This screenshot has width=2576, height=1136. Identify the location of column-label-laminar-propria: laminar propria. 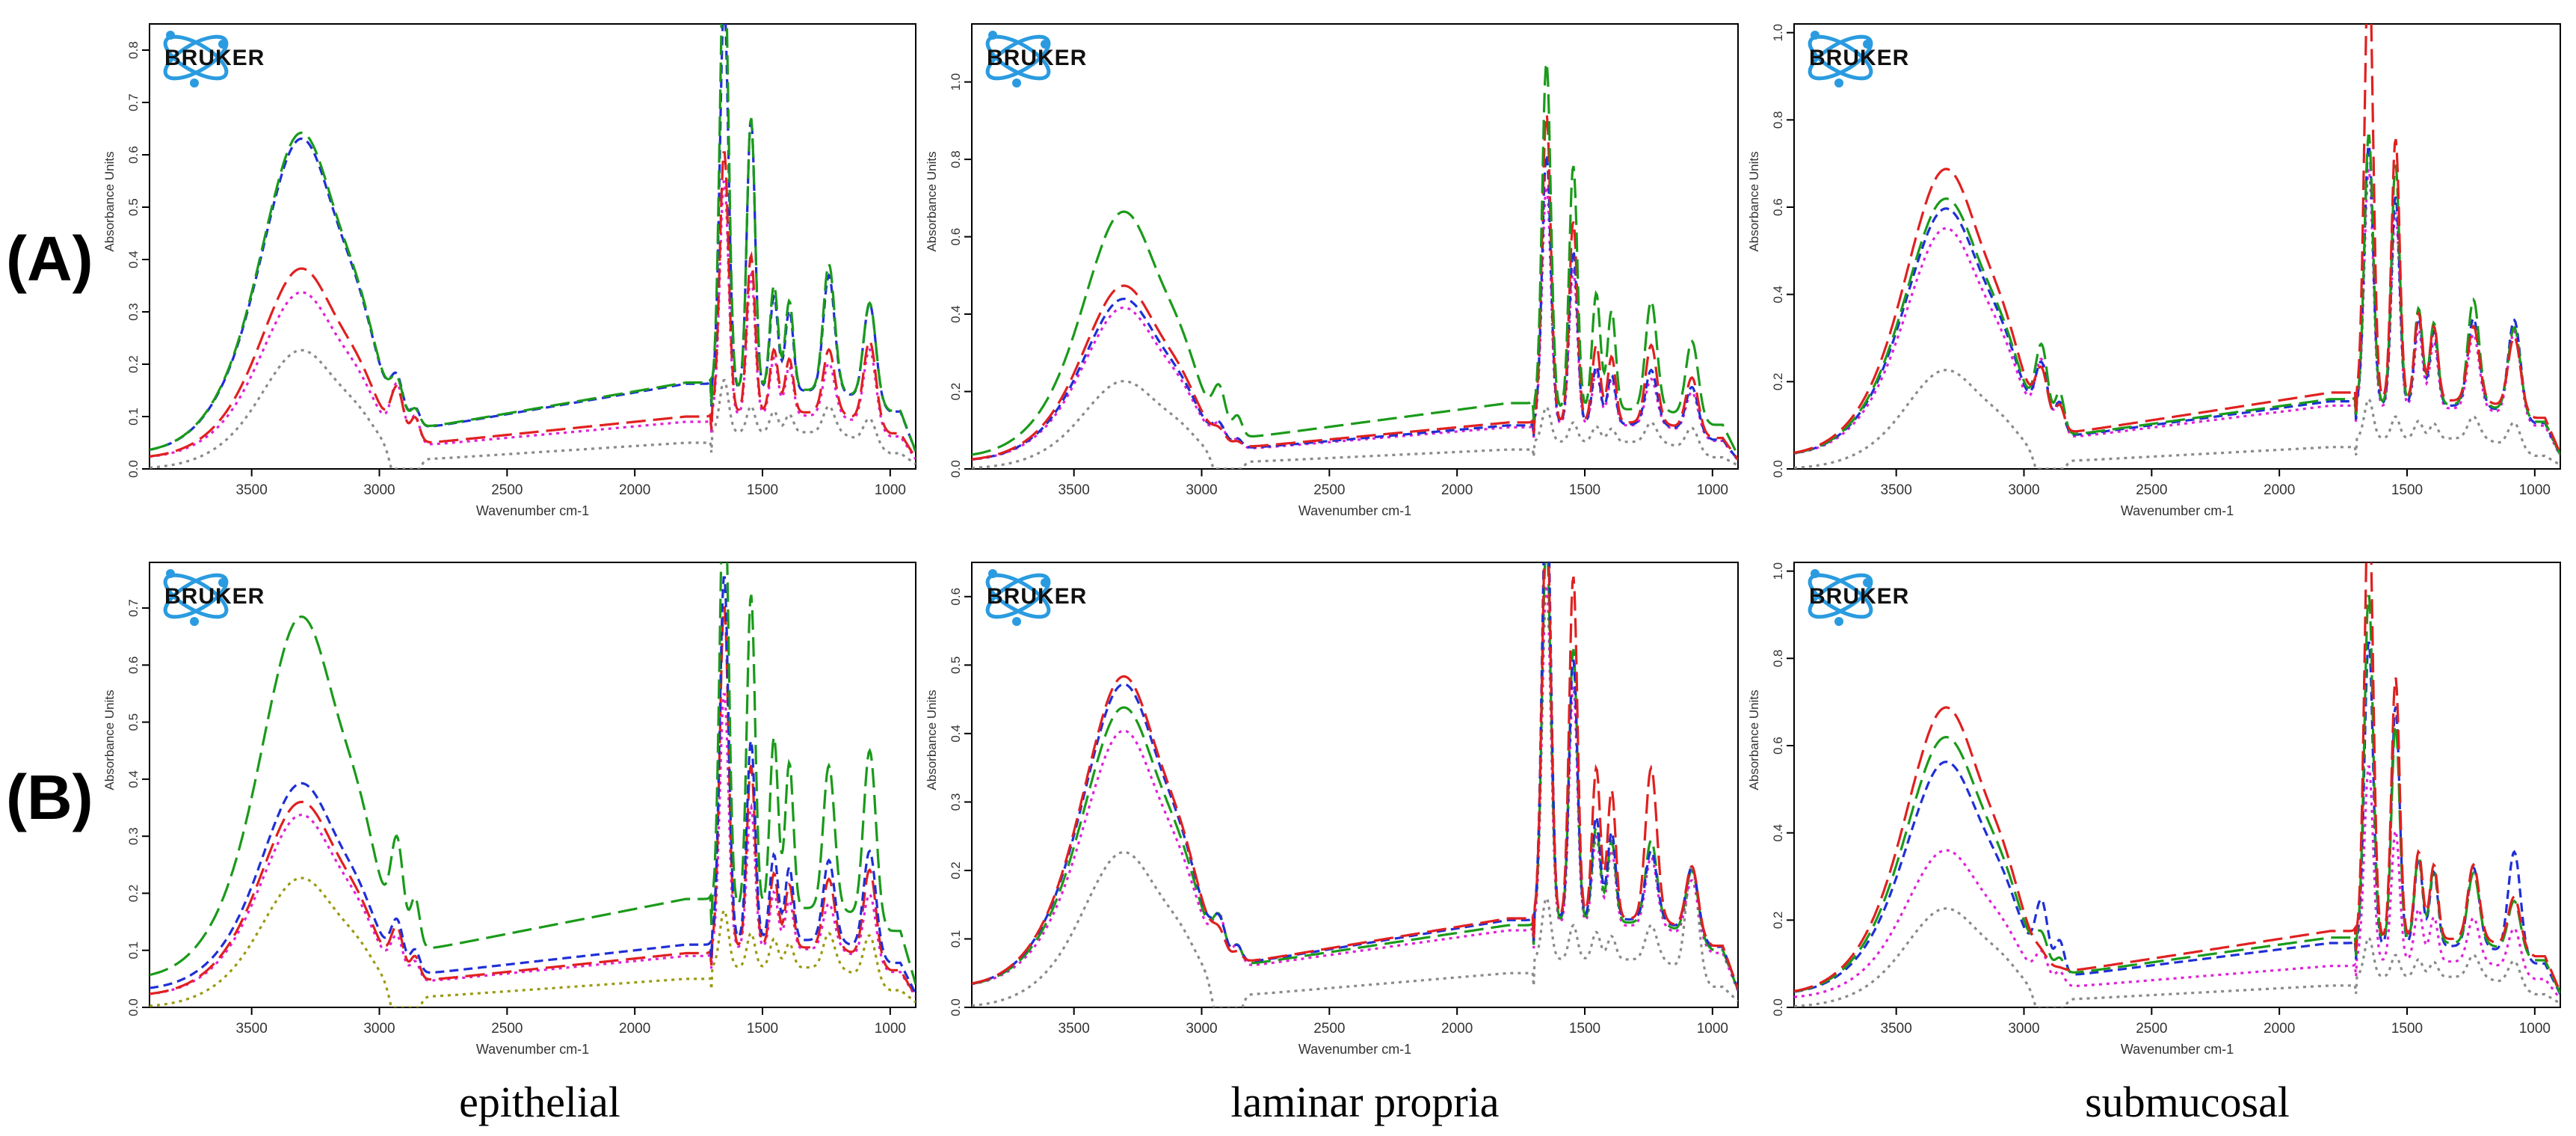
(1365, 1102).